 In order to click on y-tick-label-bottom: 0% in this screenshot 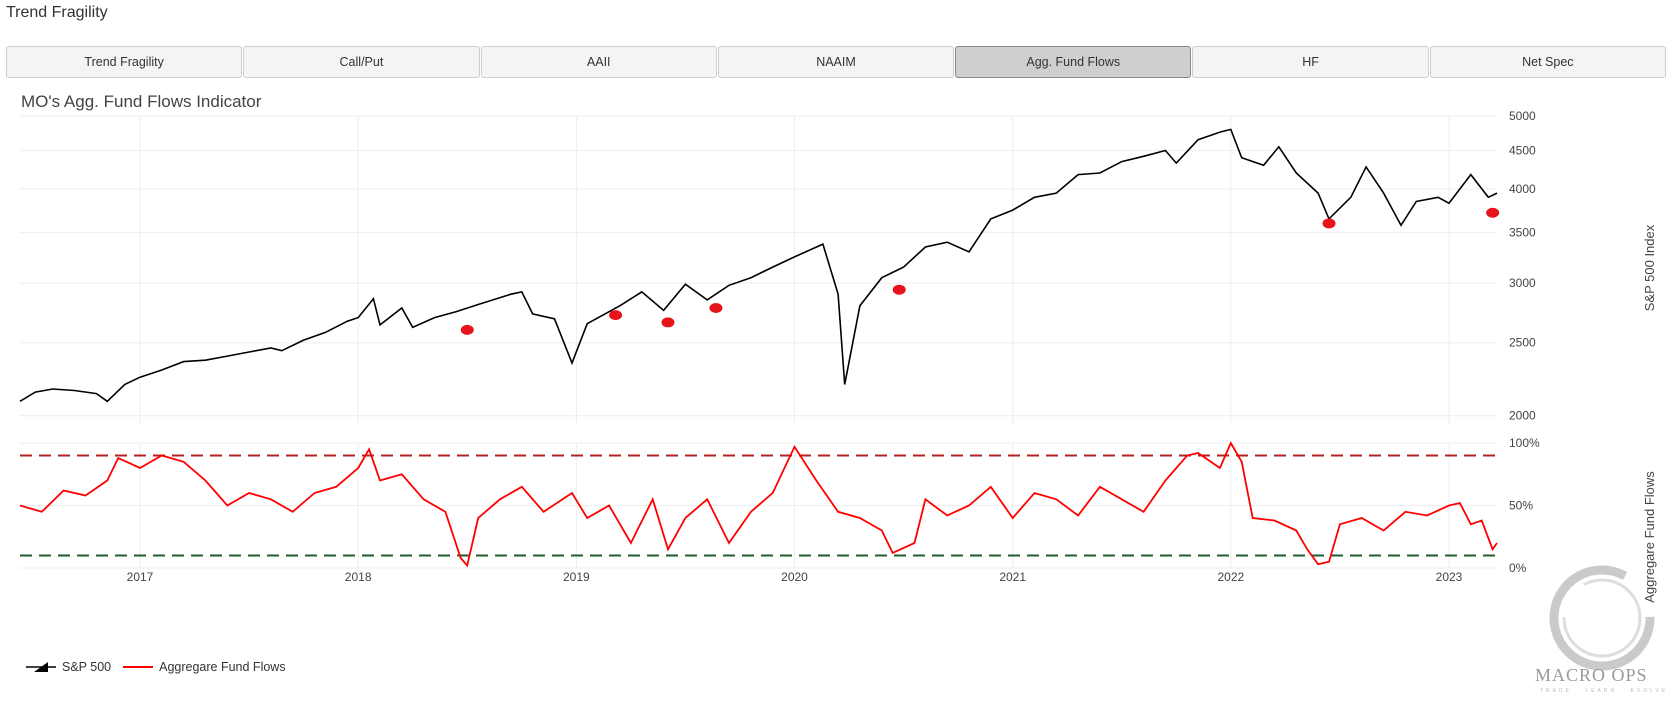, I will do `click(1518, 568)`.